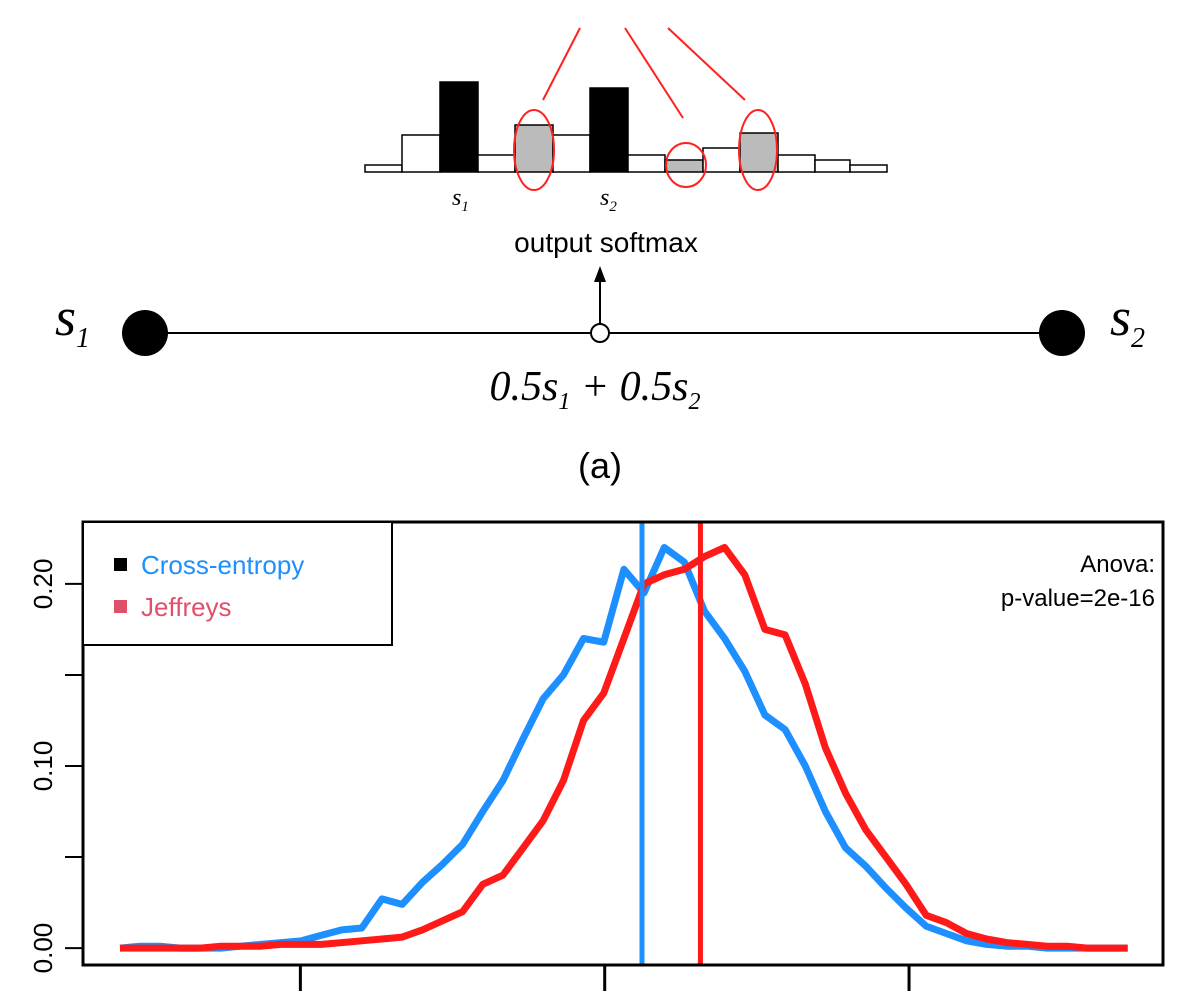  Describe the element at coordinates (1117, 564) in the screenshot. I see `annotation: Anova:` at that location.